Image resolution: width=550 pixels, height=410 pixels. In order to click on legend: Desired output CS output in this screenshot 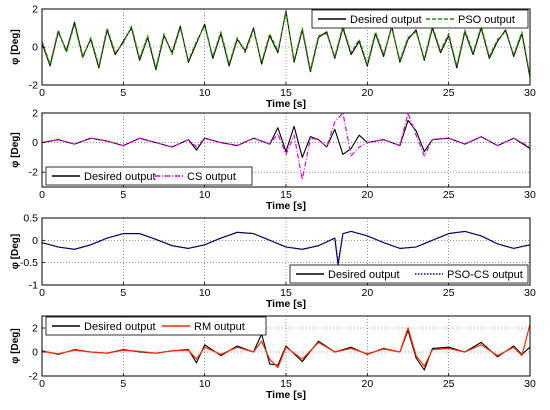, I will do `click(149, 176)`.